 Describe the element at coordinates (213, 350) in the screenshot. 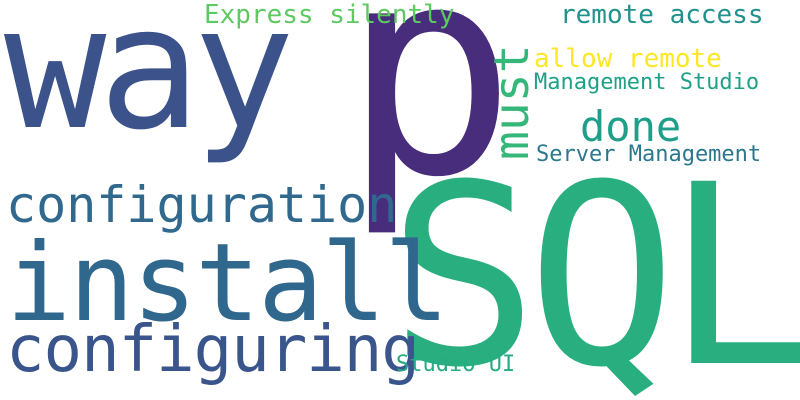

I see `word-configuring: configuring` at that location.